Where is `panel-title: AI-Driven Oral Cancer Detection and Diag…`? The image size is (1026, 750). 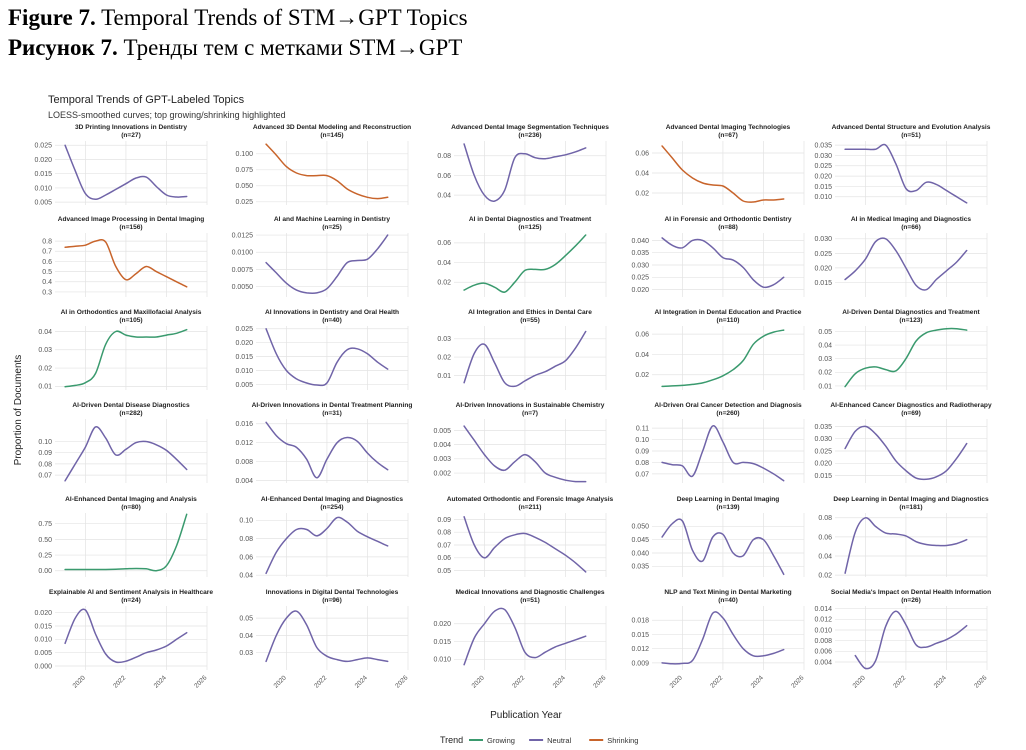
panel-title: AI-Driven Oral Cancer Detection and Diag… is located at coordinates (728, 405).